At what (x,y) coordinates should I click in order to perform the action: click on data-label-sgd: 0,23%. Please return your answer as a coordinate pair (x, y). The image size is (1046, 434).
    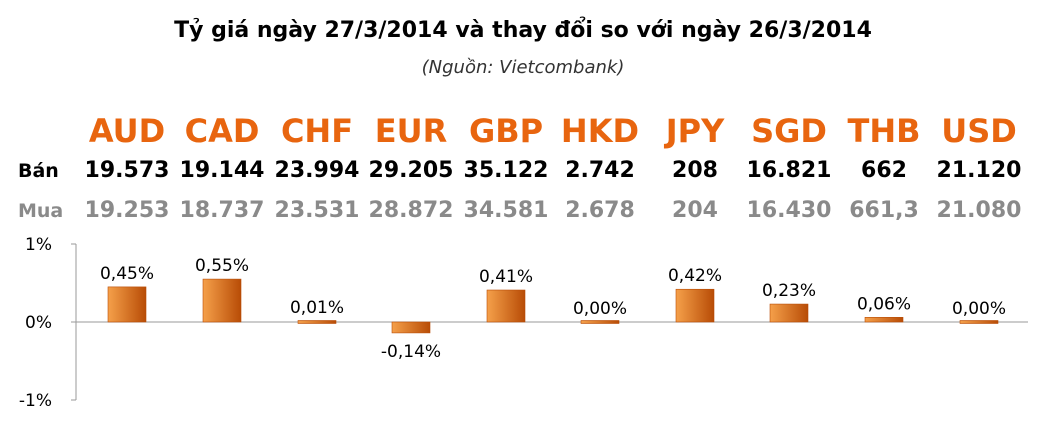
    Looking at the image, I should click on (789, 291).